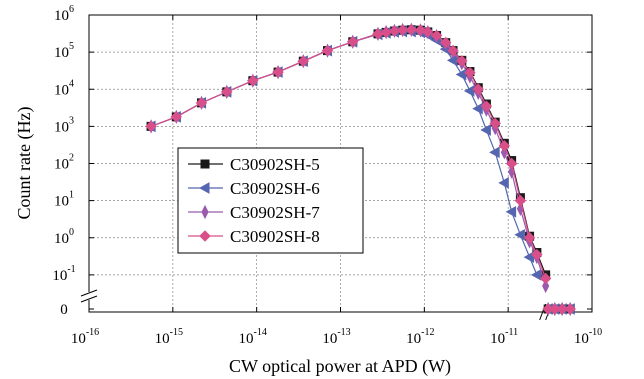  Describe the element at coordinates (275, 236) in the screenshot. I see `legend-label: C30902SH-8` at that location.